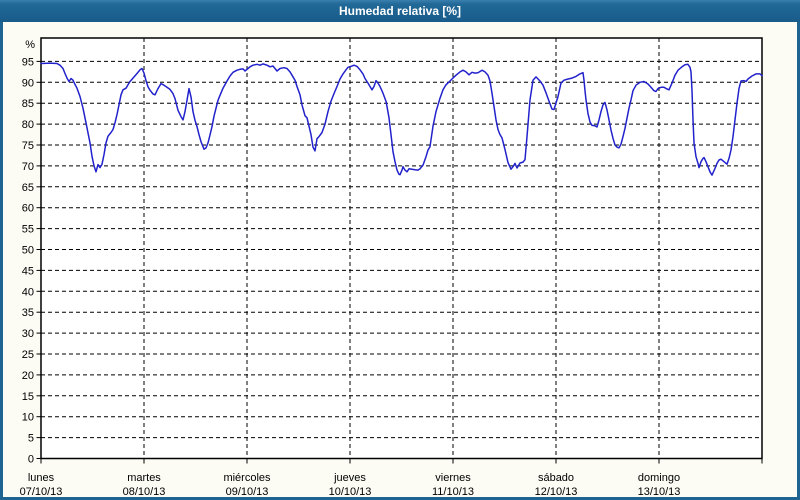 The width and height of the screenshot is (800, 500). What do you see at coordinates (144, 491) in the screenshot?
I see `x-tick-label-date: 08/10/13` at bounding box center [144, 491].